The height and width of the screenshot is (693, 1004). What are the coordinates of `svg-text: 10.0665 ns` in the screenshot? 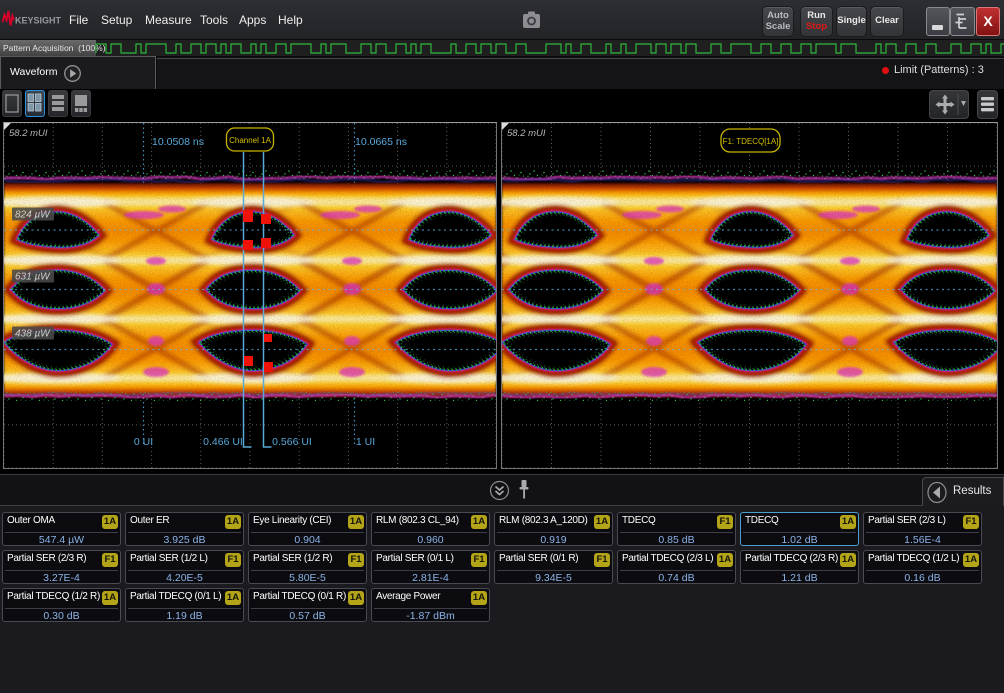 It's located at (381, 142).